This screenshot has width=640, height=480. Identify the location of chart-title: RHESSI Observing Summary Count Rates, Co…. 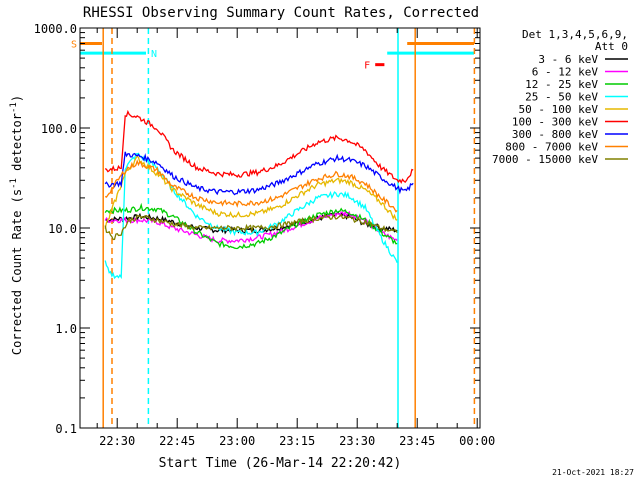
(281, 13).